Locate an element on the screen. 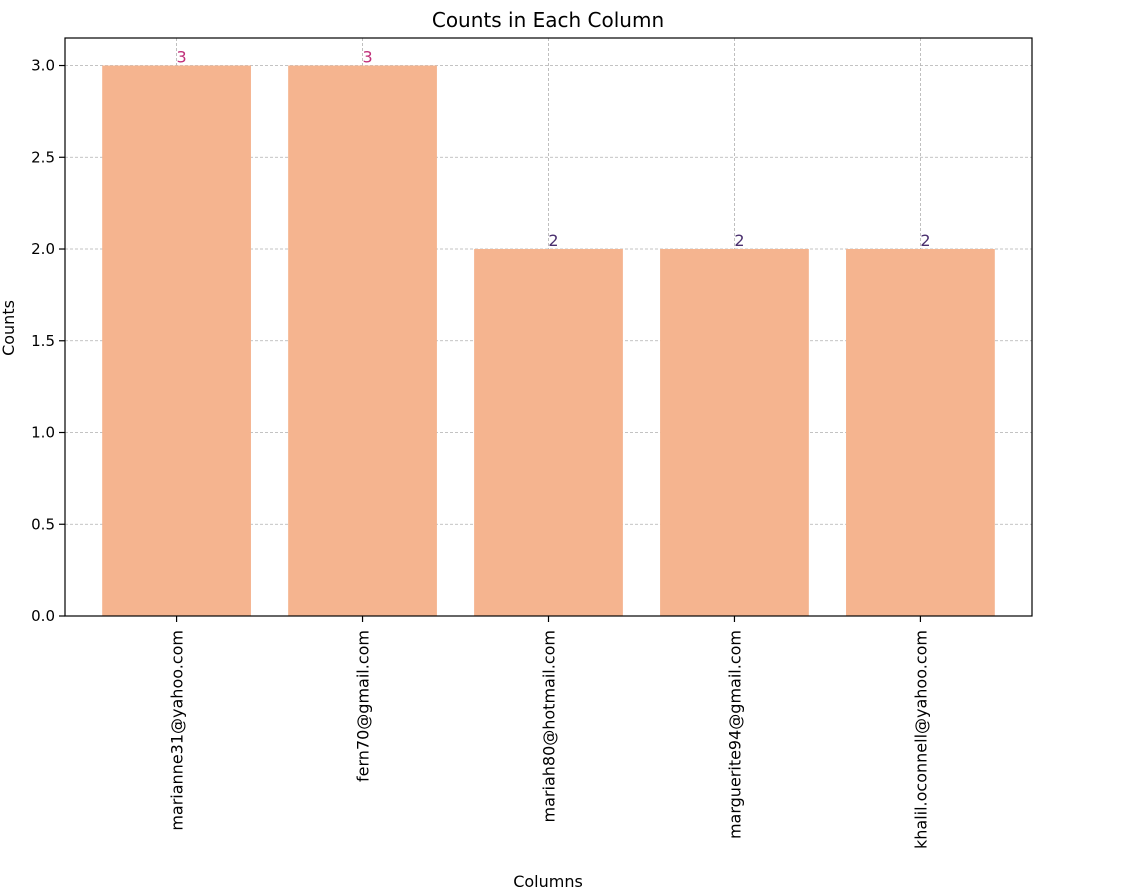 The width and height of the screenshot is (1123, 893). x-axis-label: Columns is located at coordinates (548, 881).